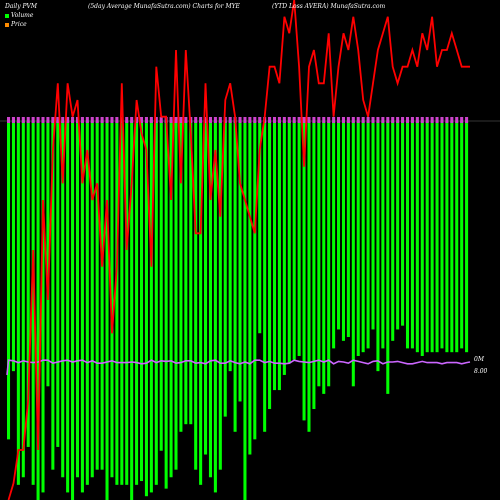 The width and height of the screenshot is (500, 500). What do you see at coordinates (238, 367) in the screenshot?
I see `average-line` at bounding box center [238, 367].